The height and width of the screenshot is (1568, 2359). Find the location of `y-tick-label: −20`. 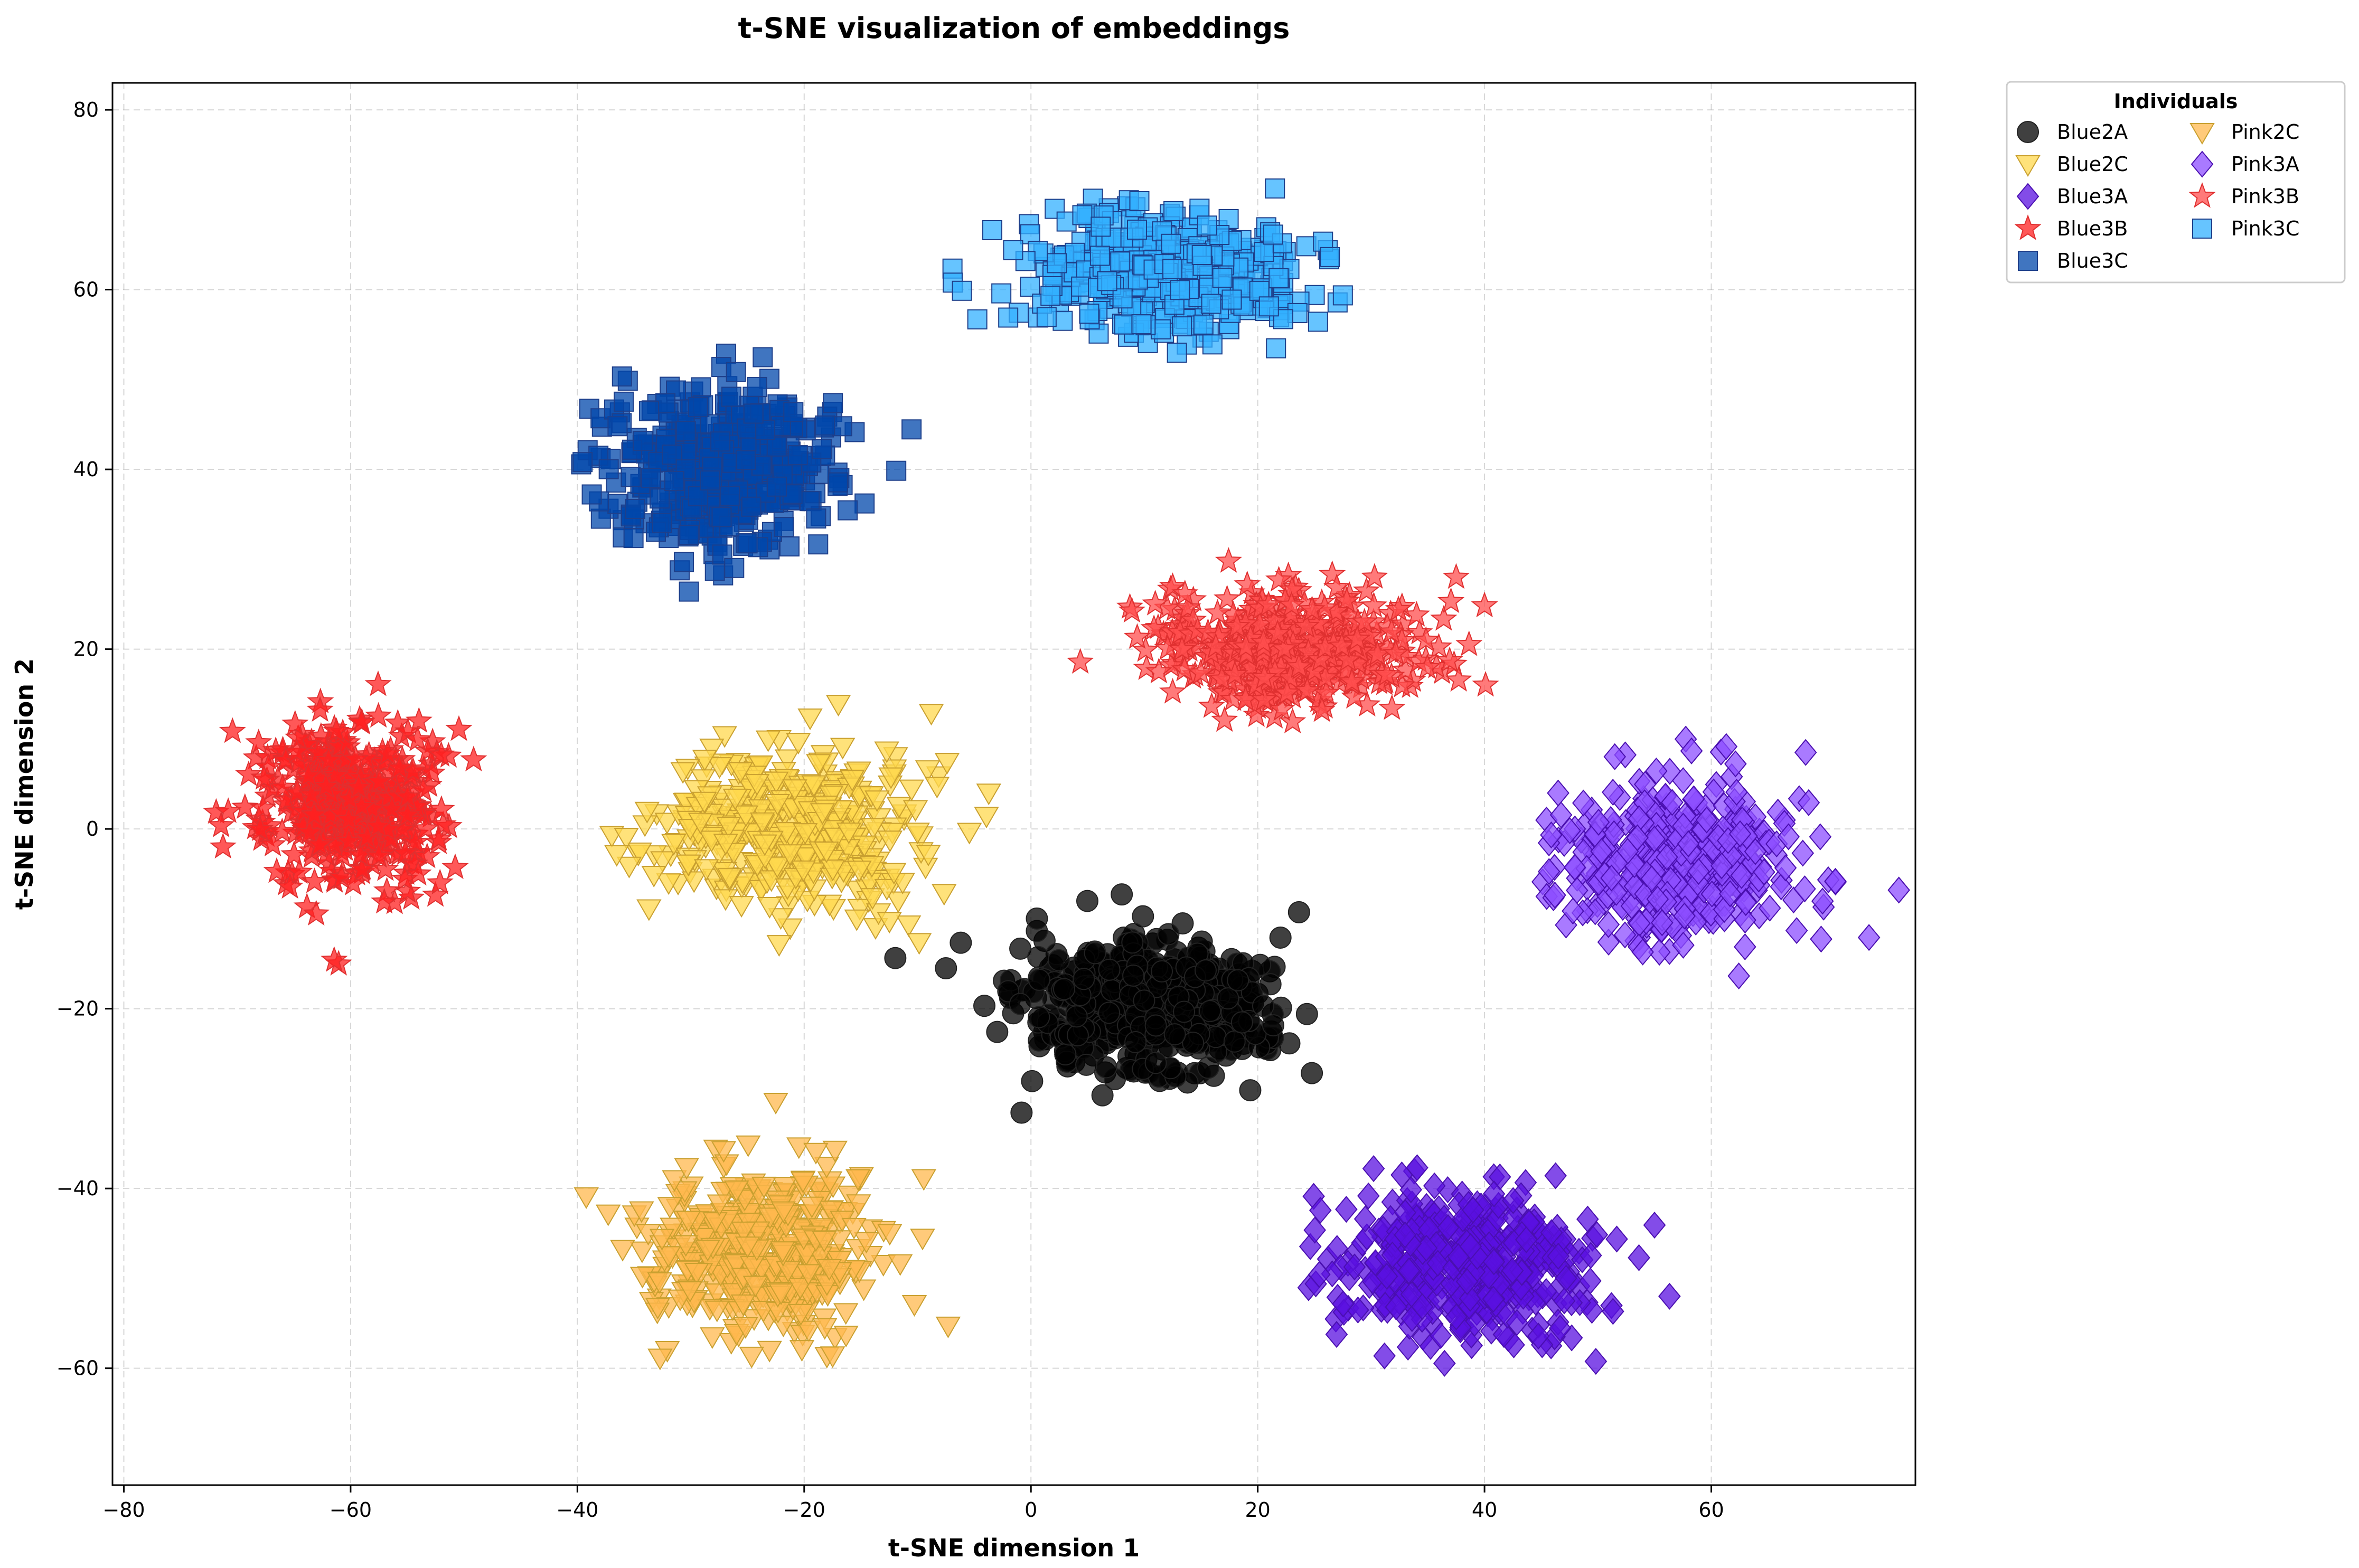

y-tick-label: −20 is located at coordinates (78, 1009).